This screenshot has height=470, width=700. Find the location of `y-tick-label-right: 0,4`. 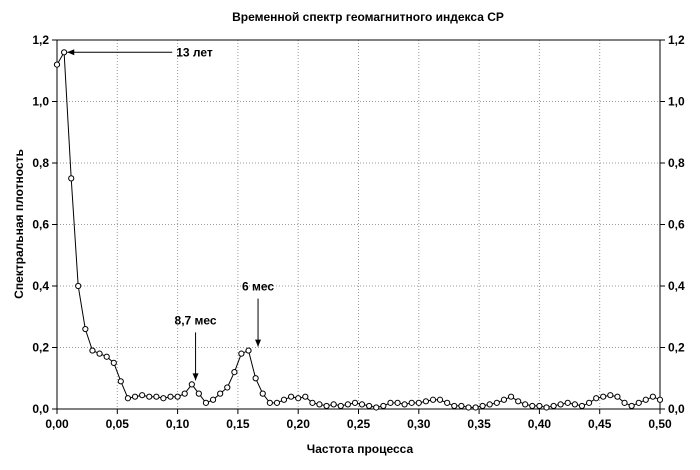

y-tick-label-right: 0,4 is located at coordinates (676, 286).